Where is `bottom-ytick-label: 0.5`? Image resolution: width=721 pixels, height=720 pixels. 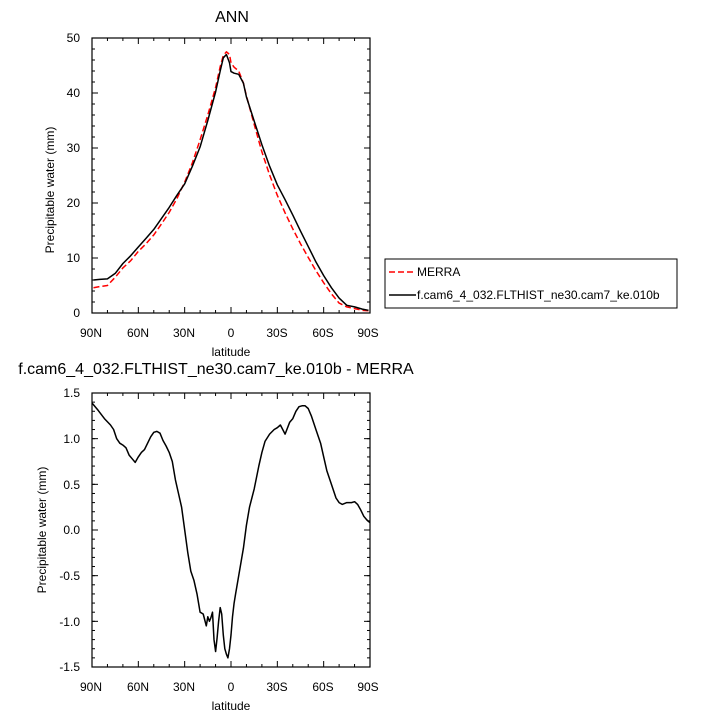 bottom-ytick-label: 0.5 is located at coordinates (71, 485).